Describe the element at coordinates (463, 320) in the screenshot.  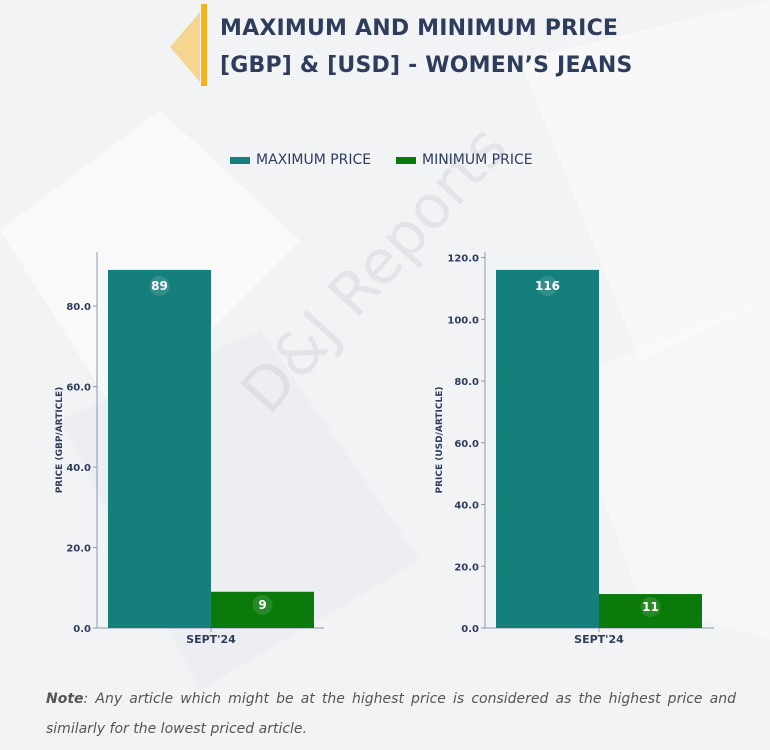
I see `y-tick-label: 100.0` at that location.